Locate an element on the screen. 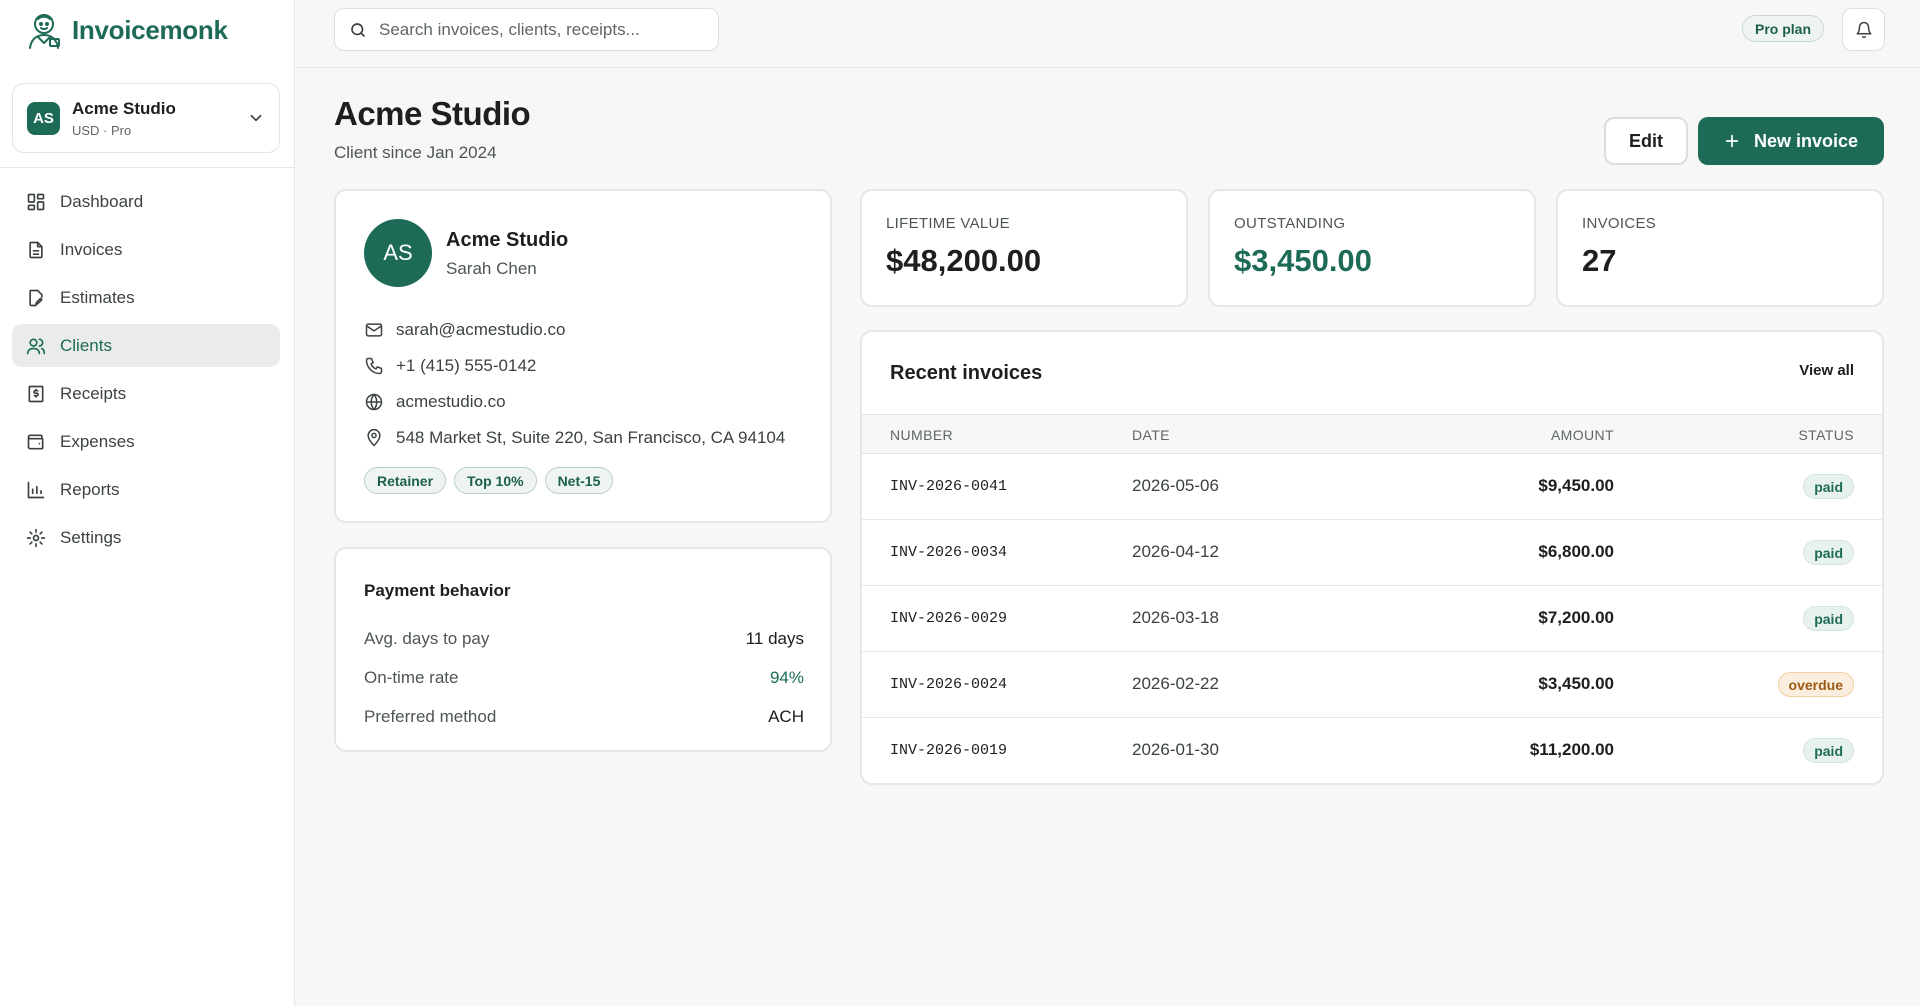 The height and width of the screenshot is (1006, 1920). stat-value: 27 is located at coordinates (1599, 260).